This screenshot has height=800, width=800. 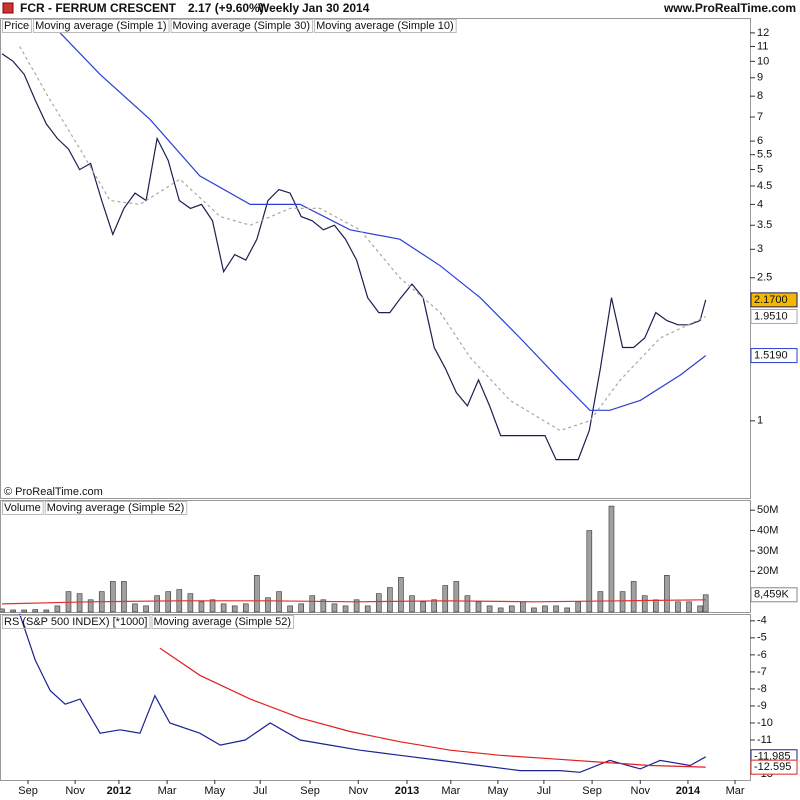 What do you see at coordinates (771, 355) in the screenshot?
I see `last-value-label: 1.5190` at bounding box center [771, 355].